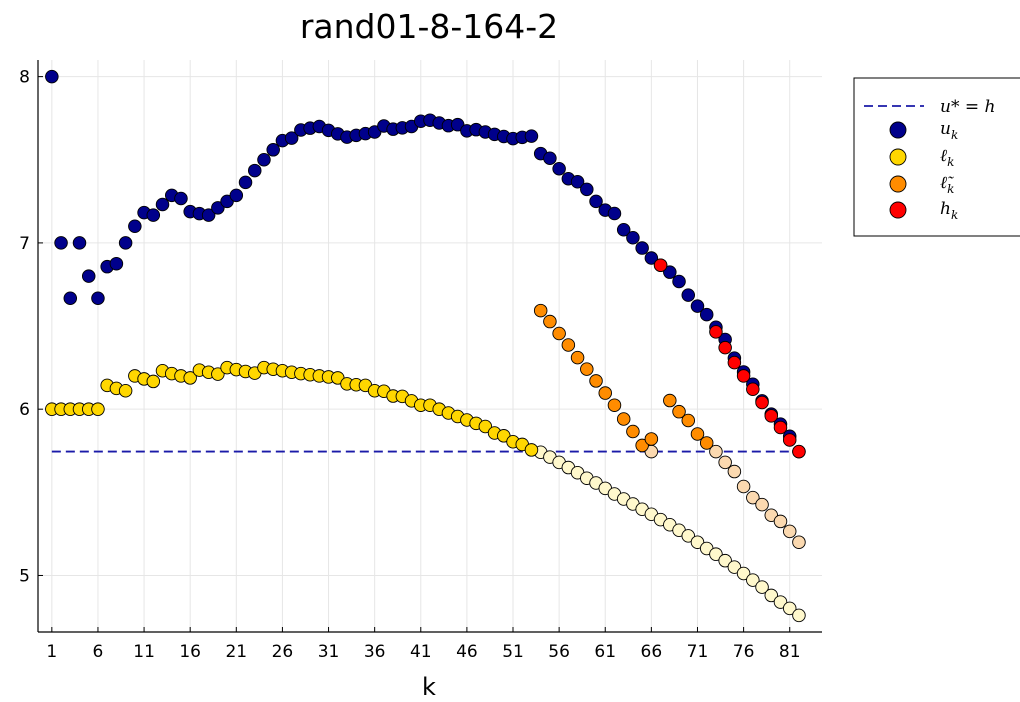 The height and width of the screenshot is (702, 1020). I want to click on x-tick-label: 1, so click(51, 652).